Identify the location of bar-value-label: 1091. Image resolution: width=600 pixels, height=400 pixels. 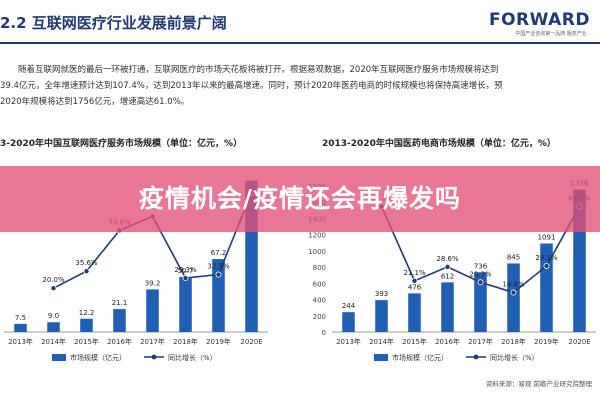
(547, 238).